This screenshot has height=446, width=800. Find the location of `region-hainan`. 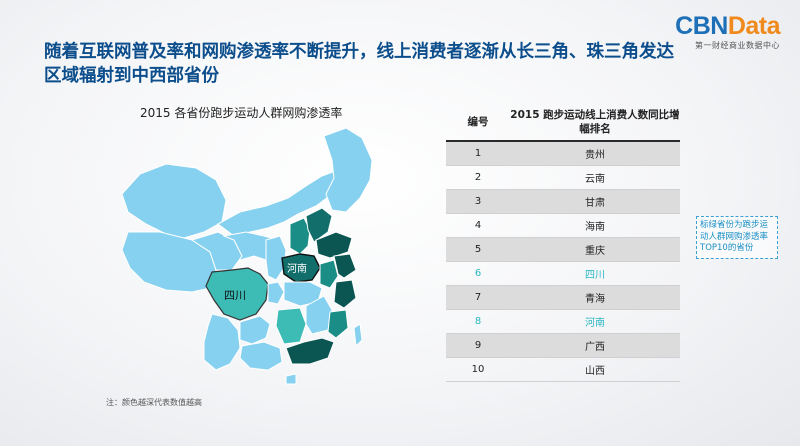

region-hainan is located at coordinates (291, 379).